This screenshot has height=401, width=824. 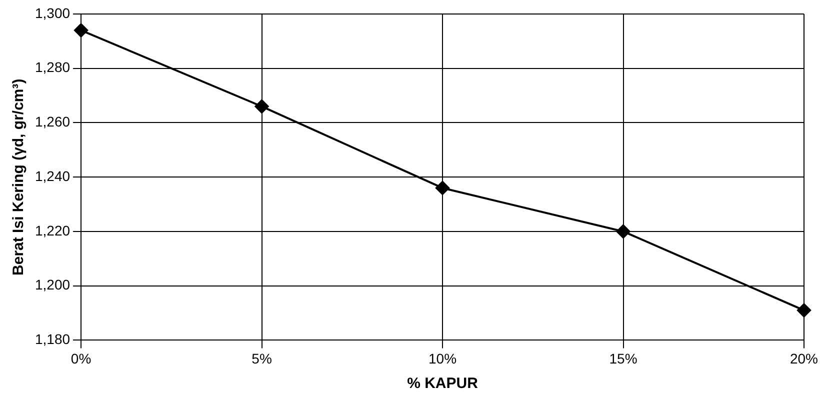 I want to click on x-tick-label: 0%, so click(x=81, y=358).